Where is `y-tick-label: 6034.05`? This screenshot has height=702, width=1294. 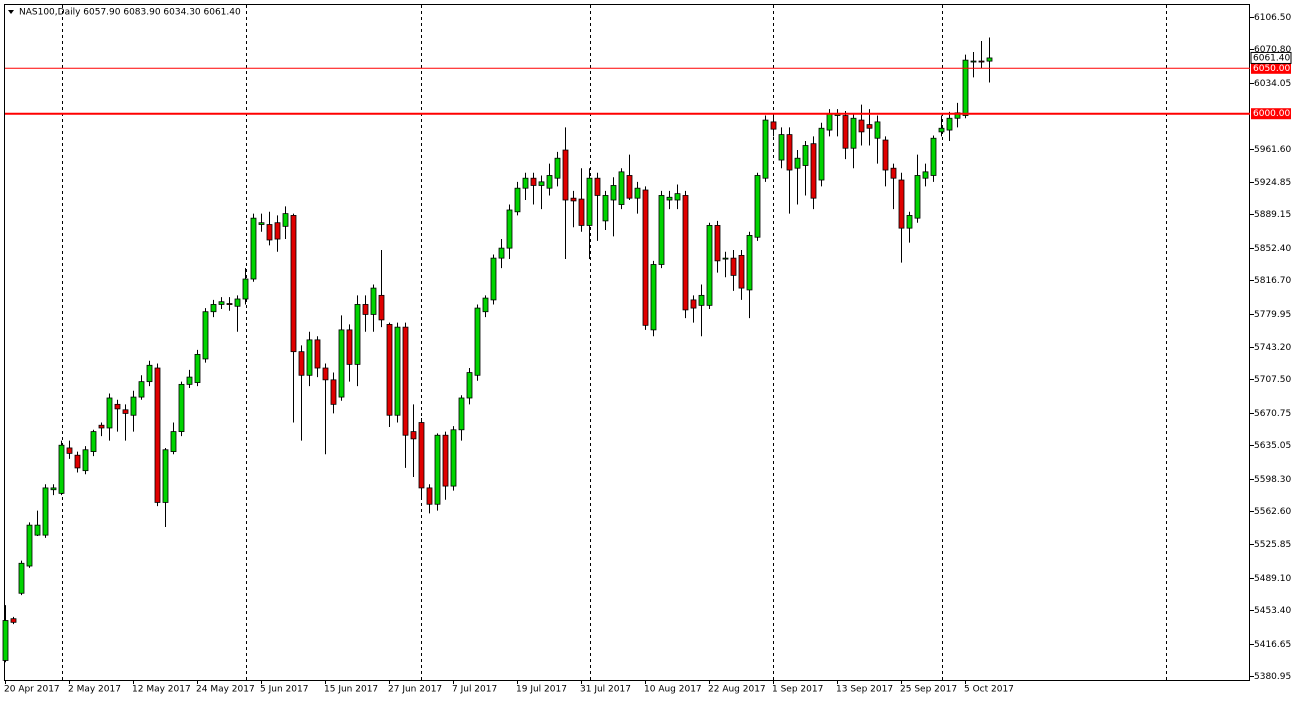 y-tick-label: 6034.05 is located at coordinates (1272, 84).